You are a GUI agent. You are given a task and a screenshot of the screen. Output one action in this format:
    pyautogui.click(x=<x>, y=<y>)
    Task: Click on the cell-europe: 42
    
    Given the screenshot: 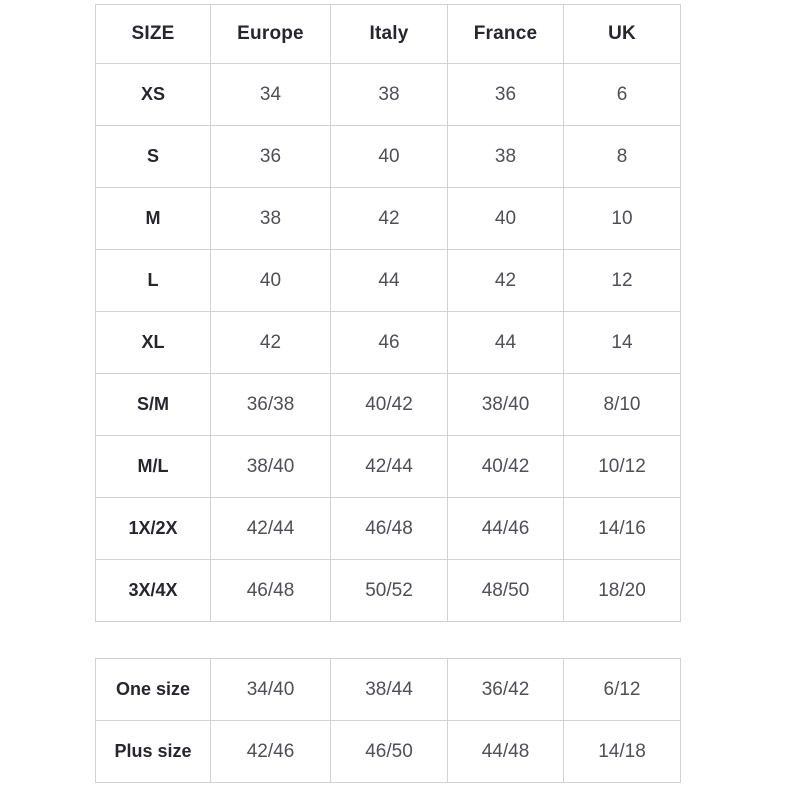 What is the action you would take?
    pyautogui.click(x=270, y=342)
    